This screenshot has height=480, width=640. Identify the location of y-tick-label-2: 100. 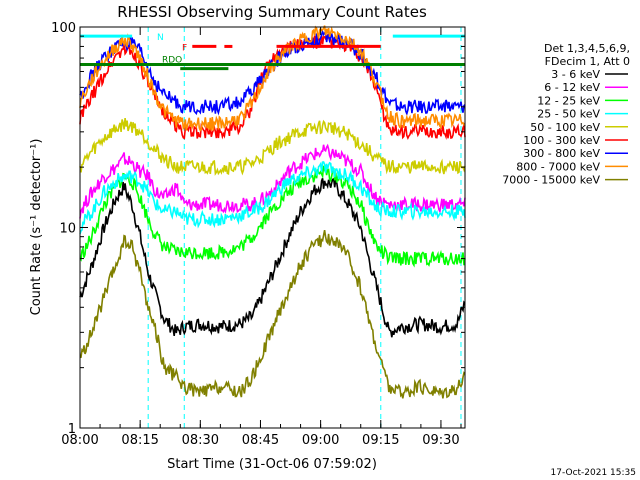
(63, 28).